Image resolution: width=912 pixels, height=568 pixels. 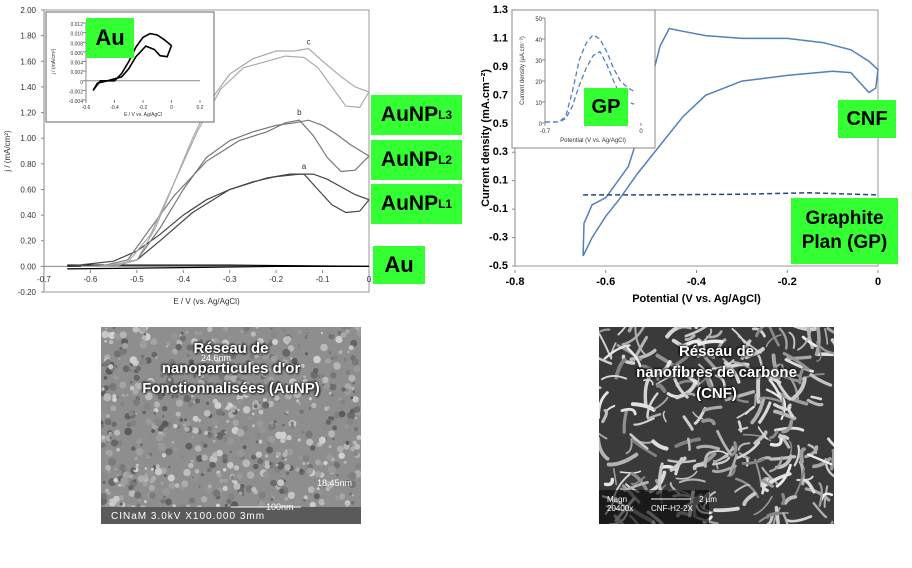 What do you see at coordinates (76, 64) in the screenshot?
I see `left-inset-ytick-label-4: 0.004` at bounding box center [76, 64].